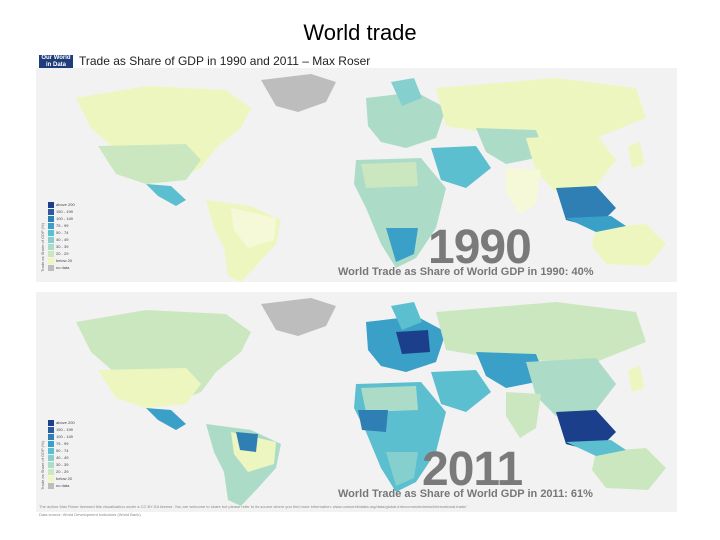 This screenshot has width=720, height=540. I want to click on year-label-1990: 1990, so click(480, 247).